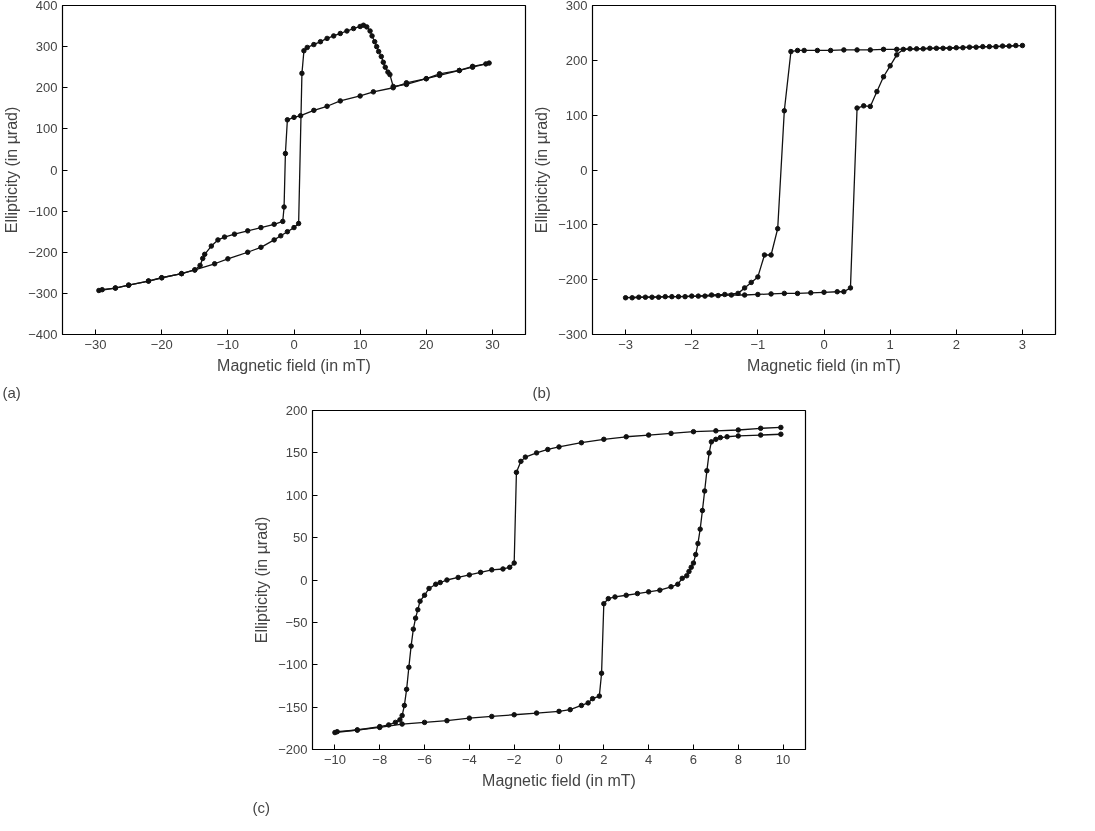 The width and height of the screenshot is (1095, 831). Describe the element at coordinates (296, 622) in the screenshot. I see `y-tick-label: −50` at that location.